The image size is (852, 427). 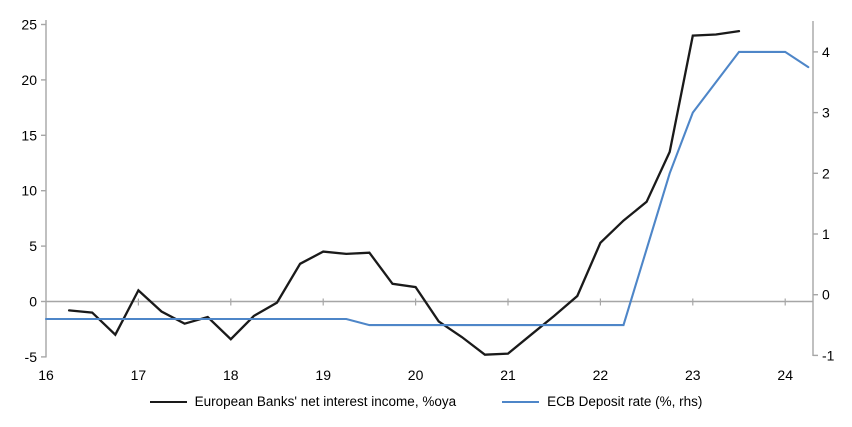 I want to click on x-tick-label: 23, so click(x=693, y=375).